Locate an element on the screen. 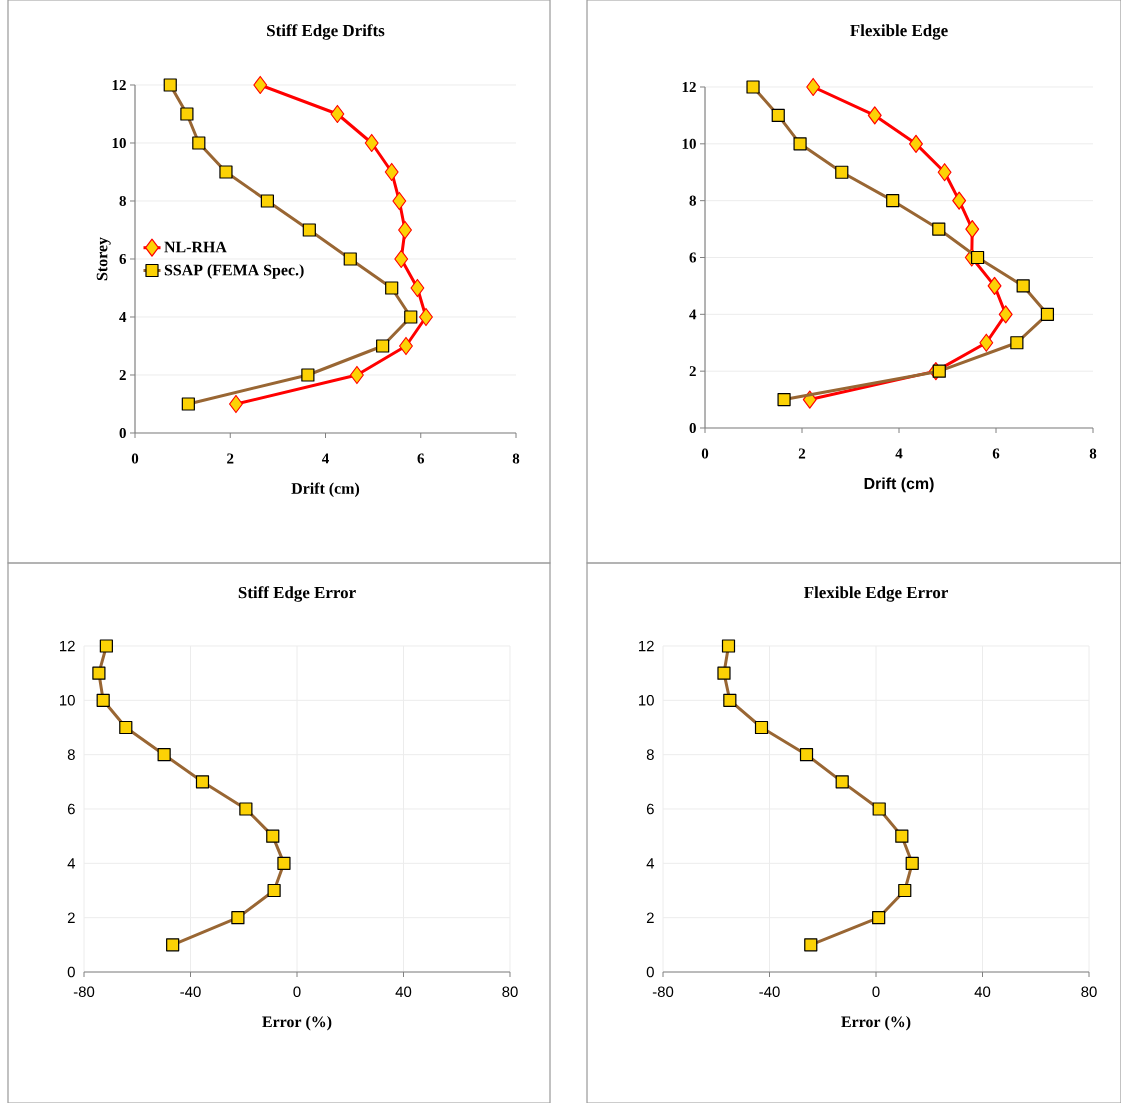  legend-label: SSAP (FEMA Spec.) is located at coordinates (234, 271).